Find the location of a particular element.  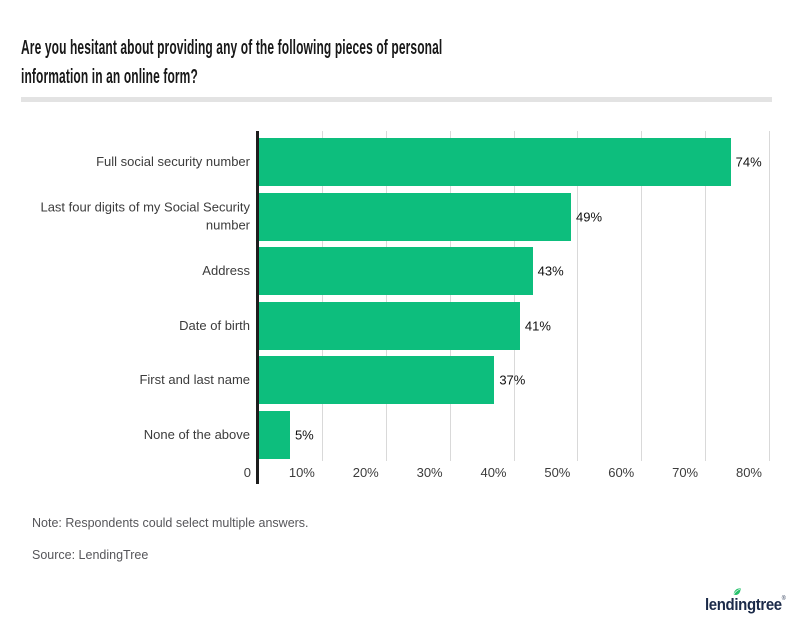

logo-text-after: ngtree is located at coordinates (760, 604).